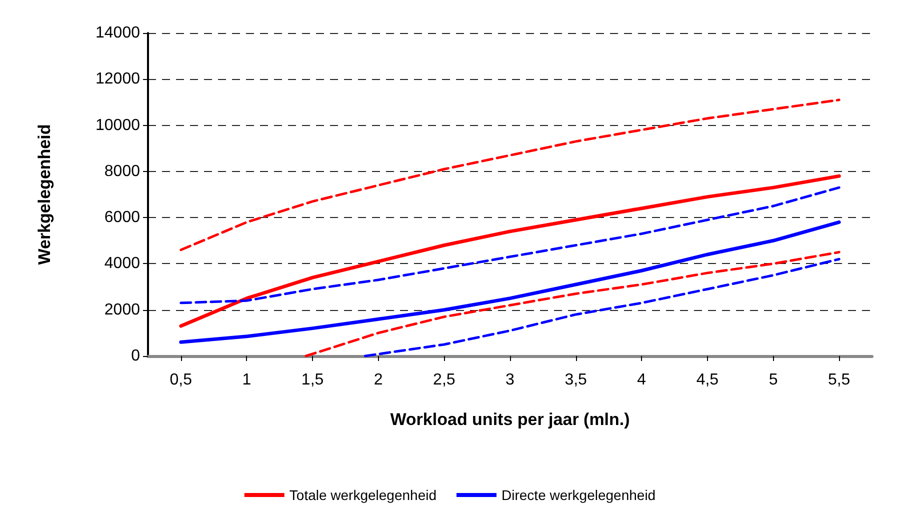 The width and height of the screenshot is (900, 517). What do you see at coordinates (135, 356) in the screenshot?
I see `y-tick-label: 0` at bounding box center [135, 356].